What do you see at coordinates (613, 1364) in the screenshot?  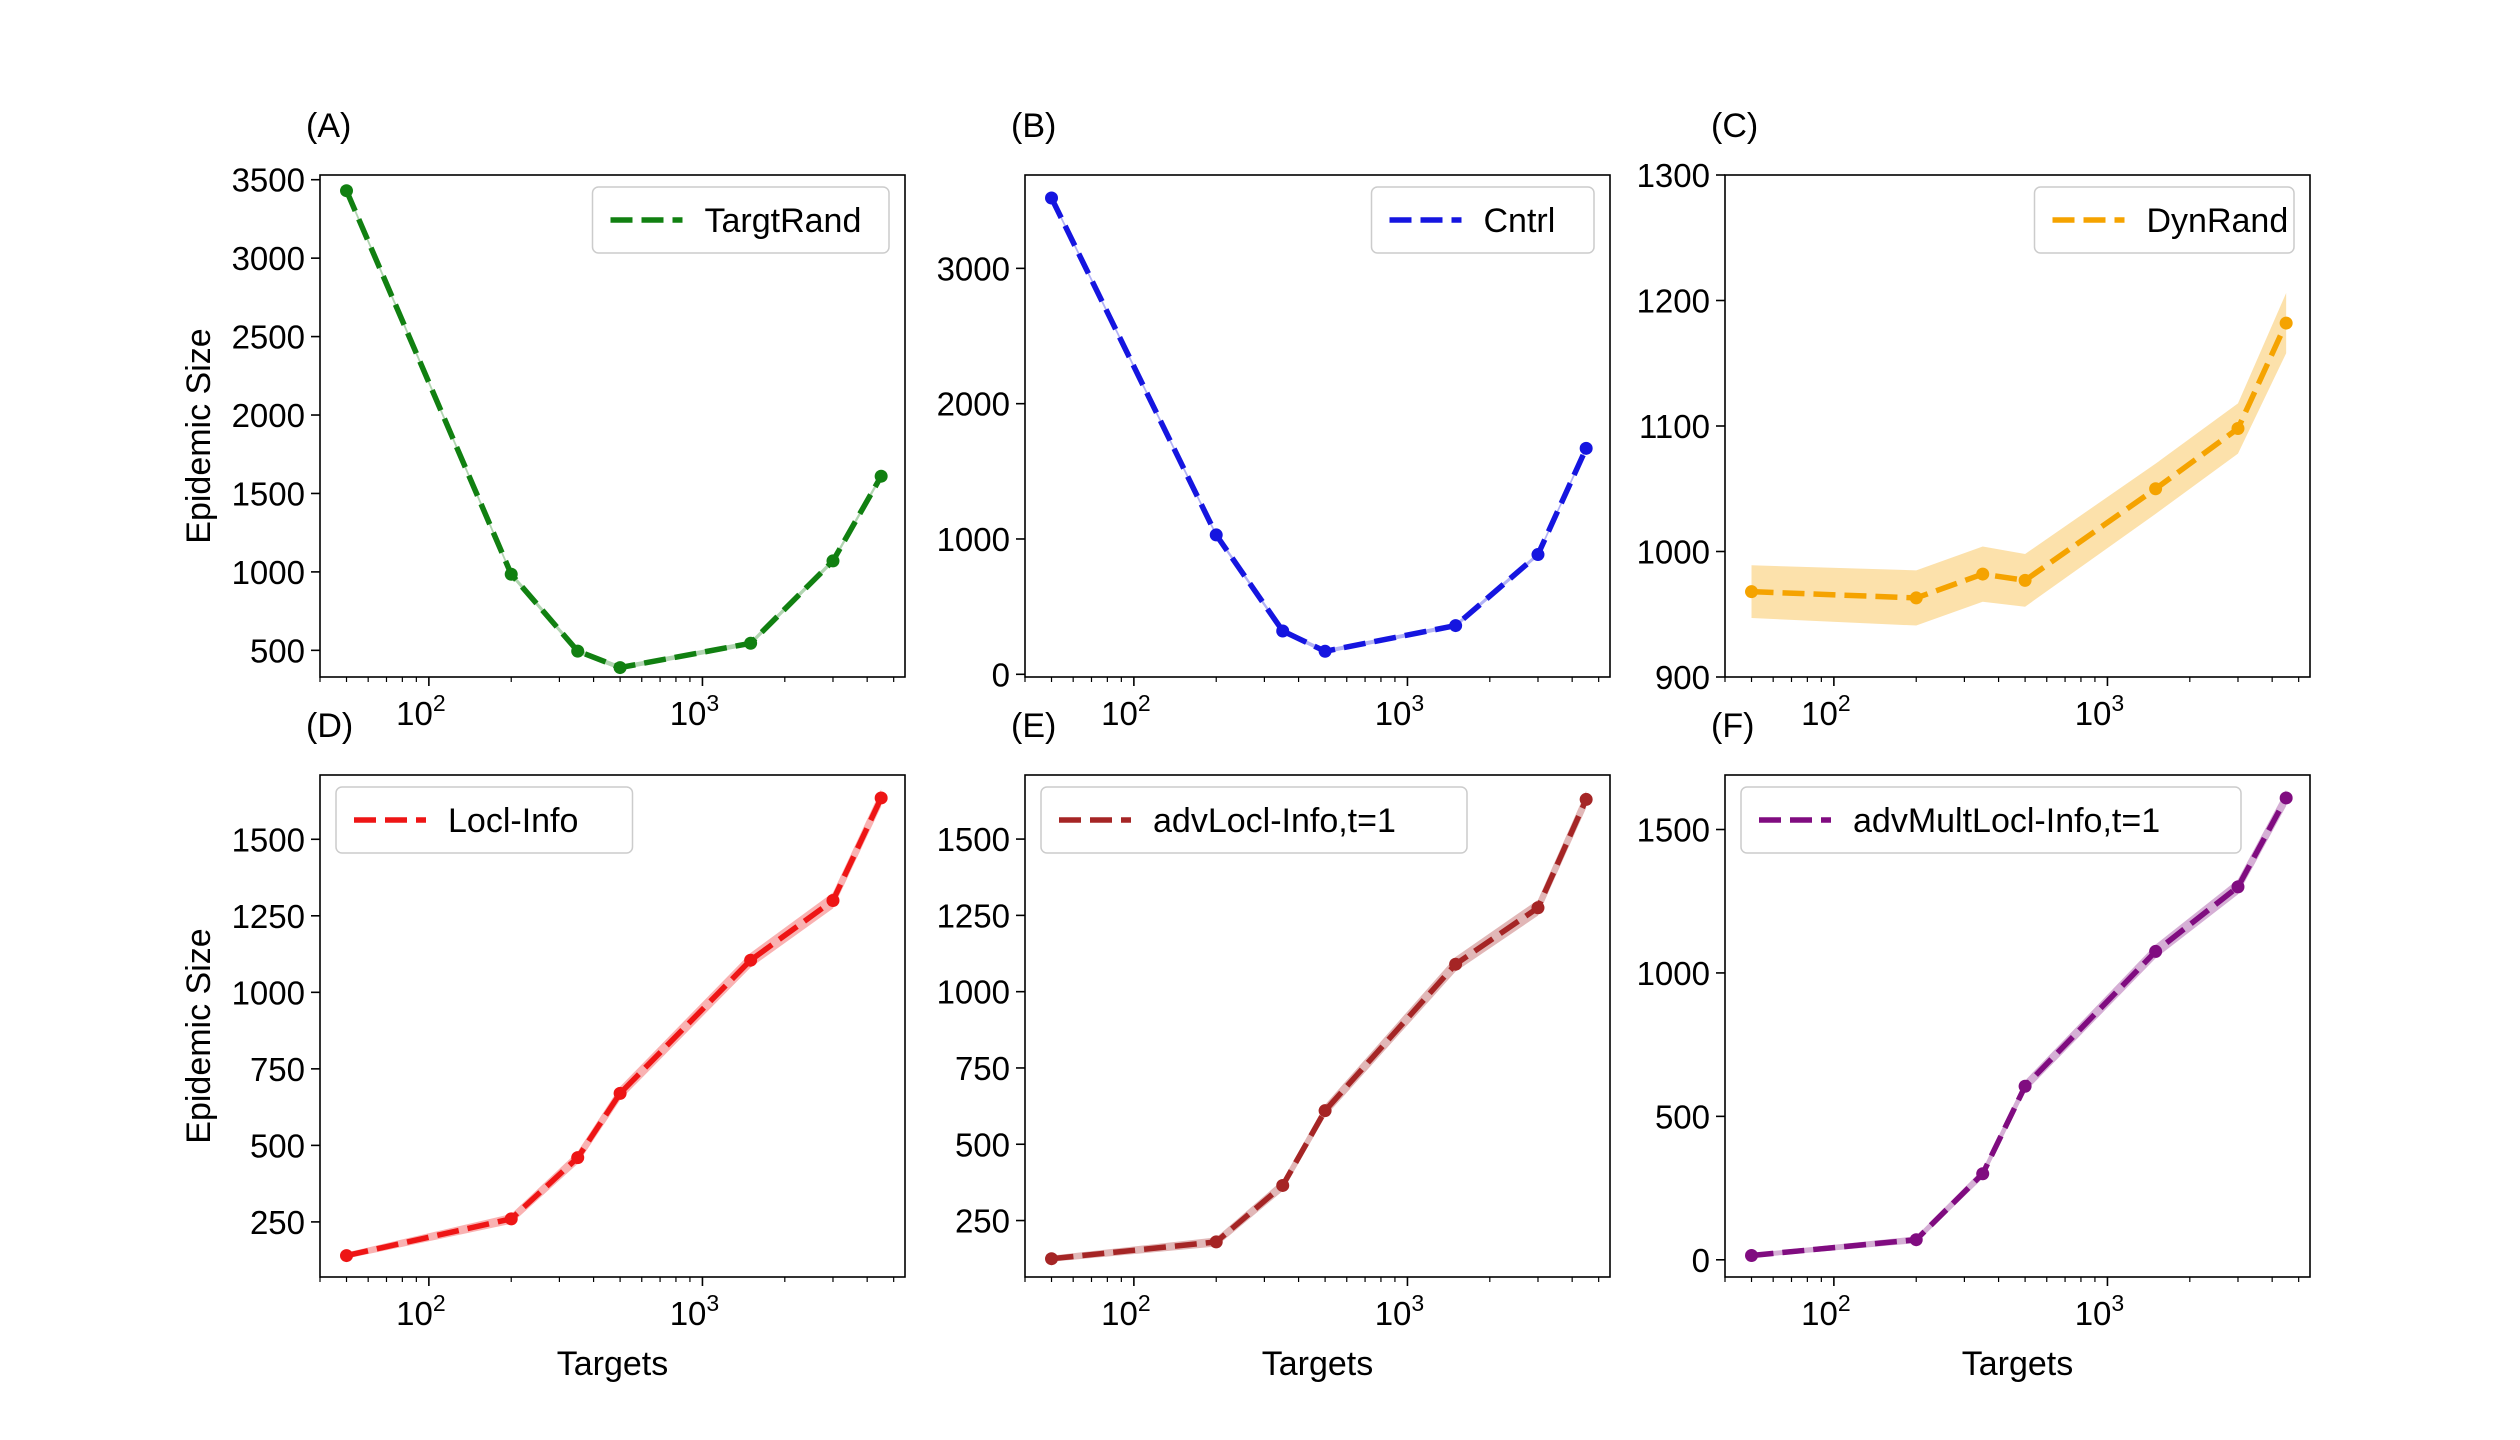 I see `x-axis-label: Targets` at bounding box center [613, 1364].